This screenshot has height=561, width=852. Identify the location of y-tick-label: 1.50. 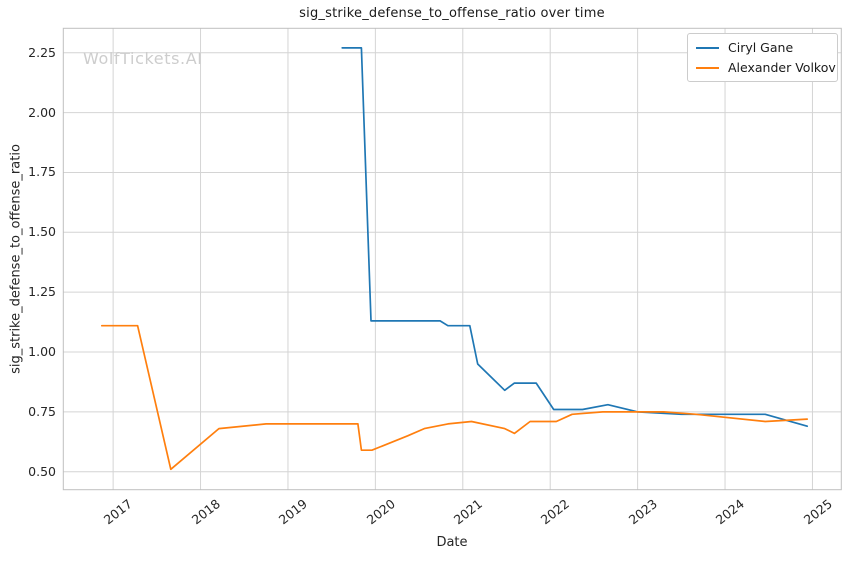
(42, 232).